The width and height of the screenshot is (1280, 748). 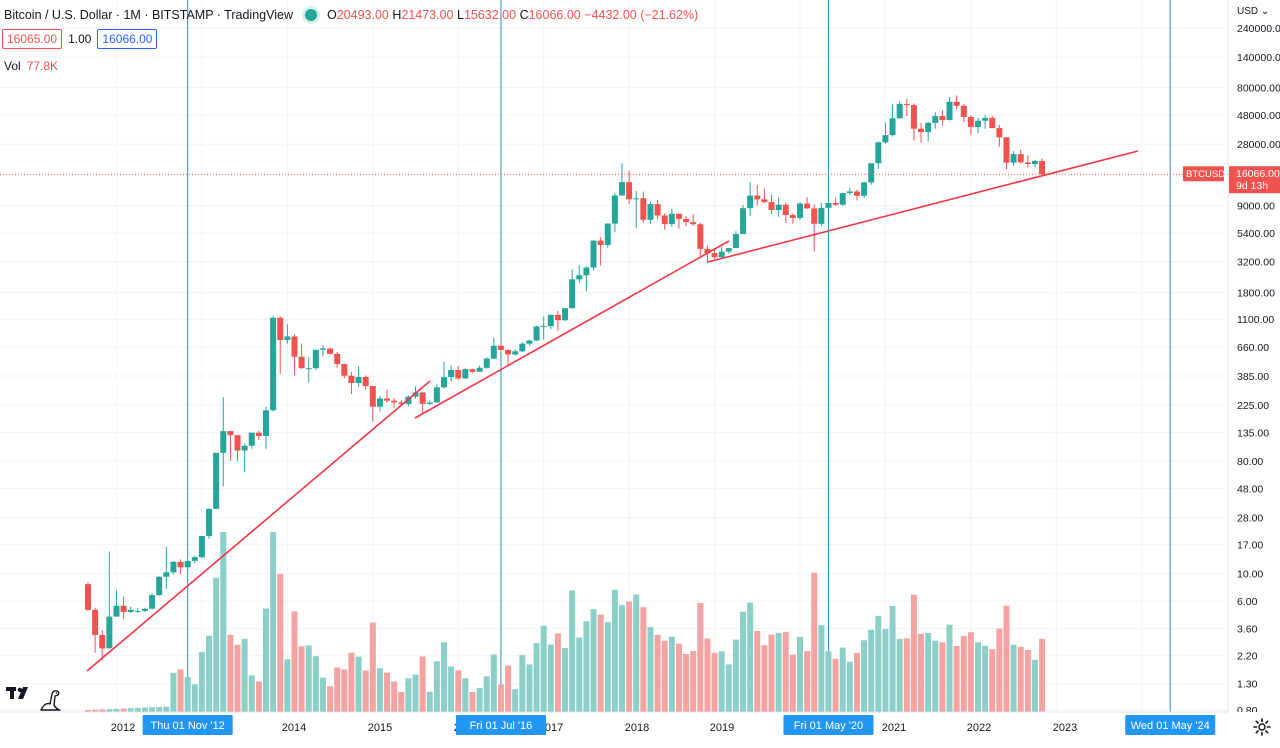 What do you see at coordinates (554, 15) in the screenshot?
I see `close-value: 16066.00` at bounding box center [554, 15].